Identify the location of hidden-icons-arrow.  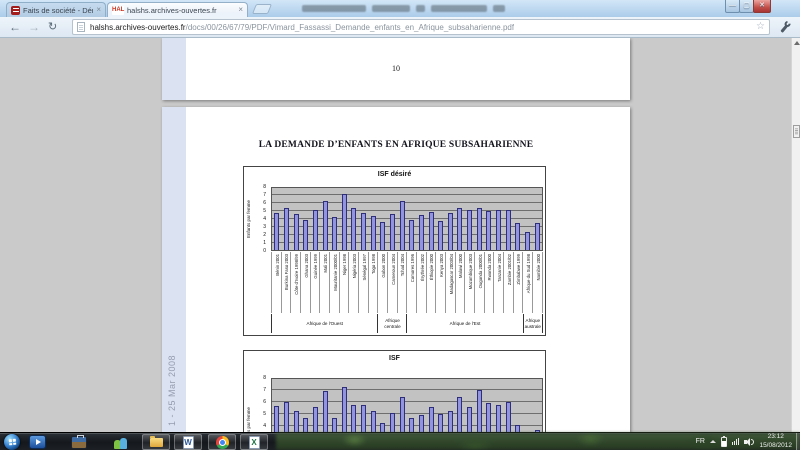
(712, 441).